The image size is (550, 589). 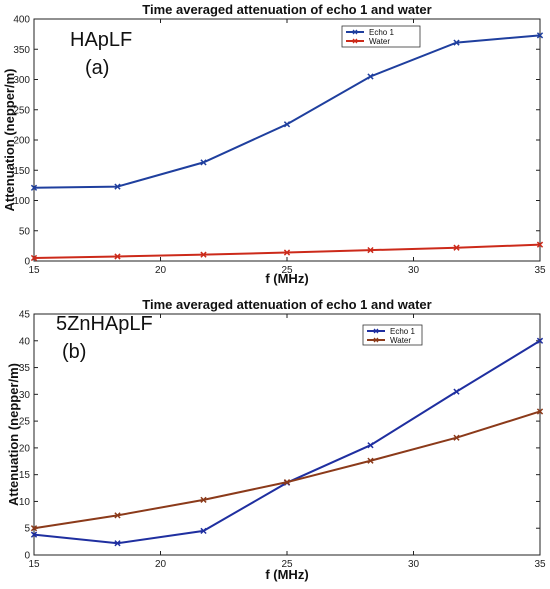 I want to click on panel-tag: (b), so click(x=74, y=352).